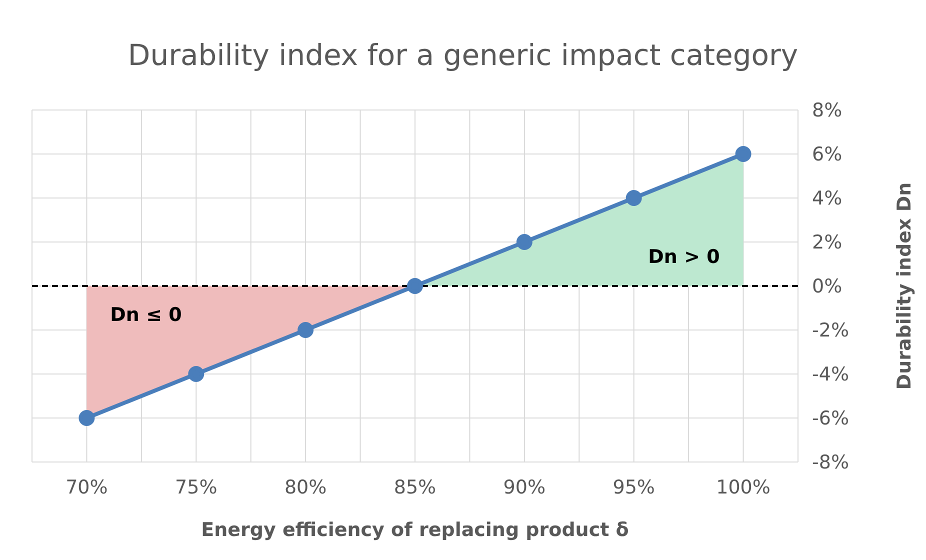 Image resolution: width=926 pixels, height=560 pixels. Describe the element at coordinates (827, 287) in the screenshot. I see `y-tick-label: 0%` at that location.